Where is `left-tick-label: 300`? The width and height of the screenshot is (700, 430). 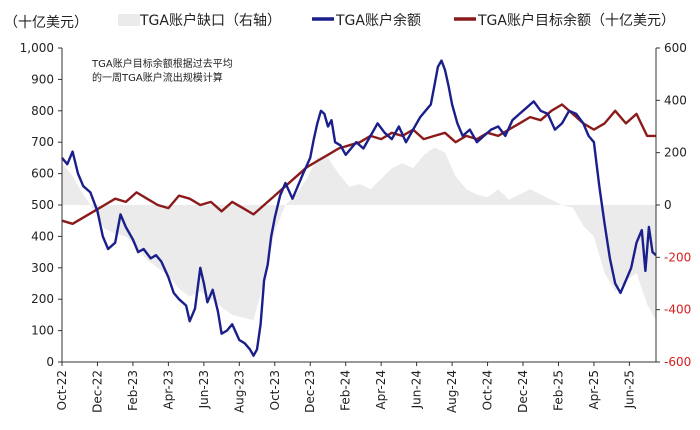 left-tick-label: 300 is located at coordinates (42, 268).